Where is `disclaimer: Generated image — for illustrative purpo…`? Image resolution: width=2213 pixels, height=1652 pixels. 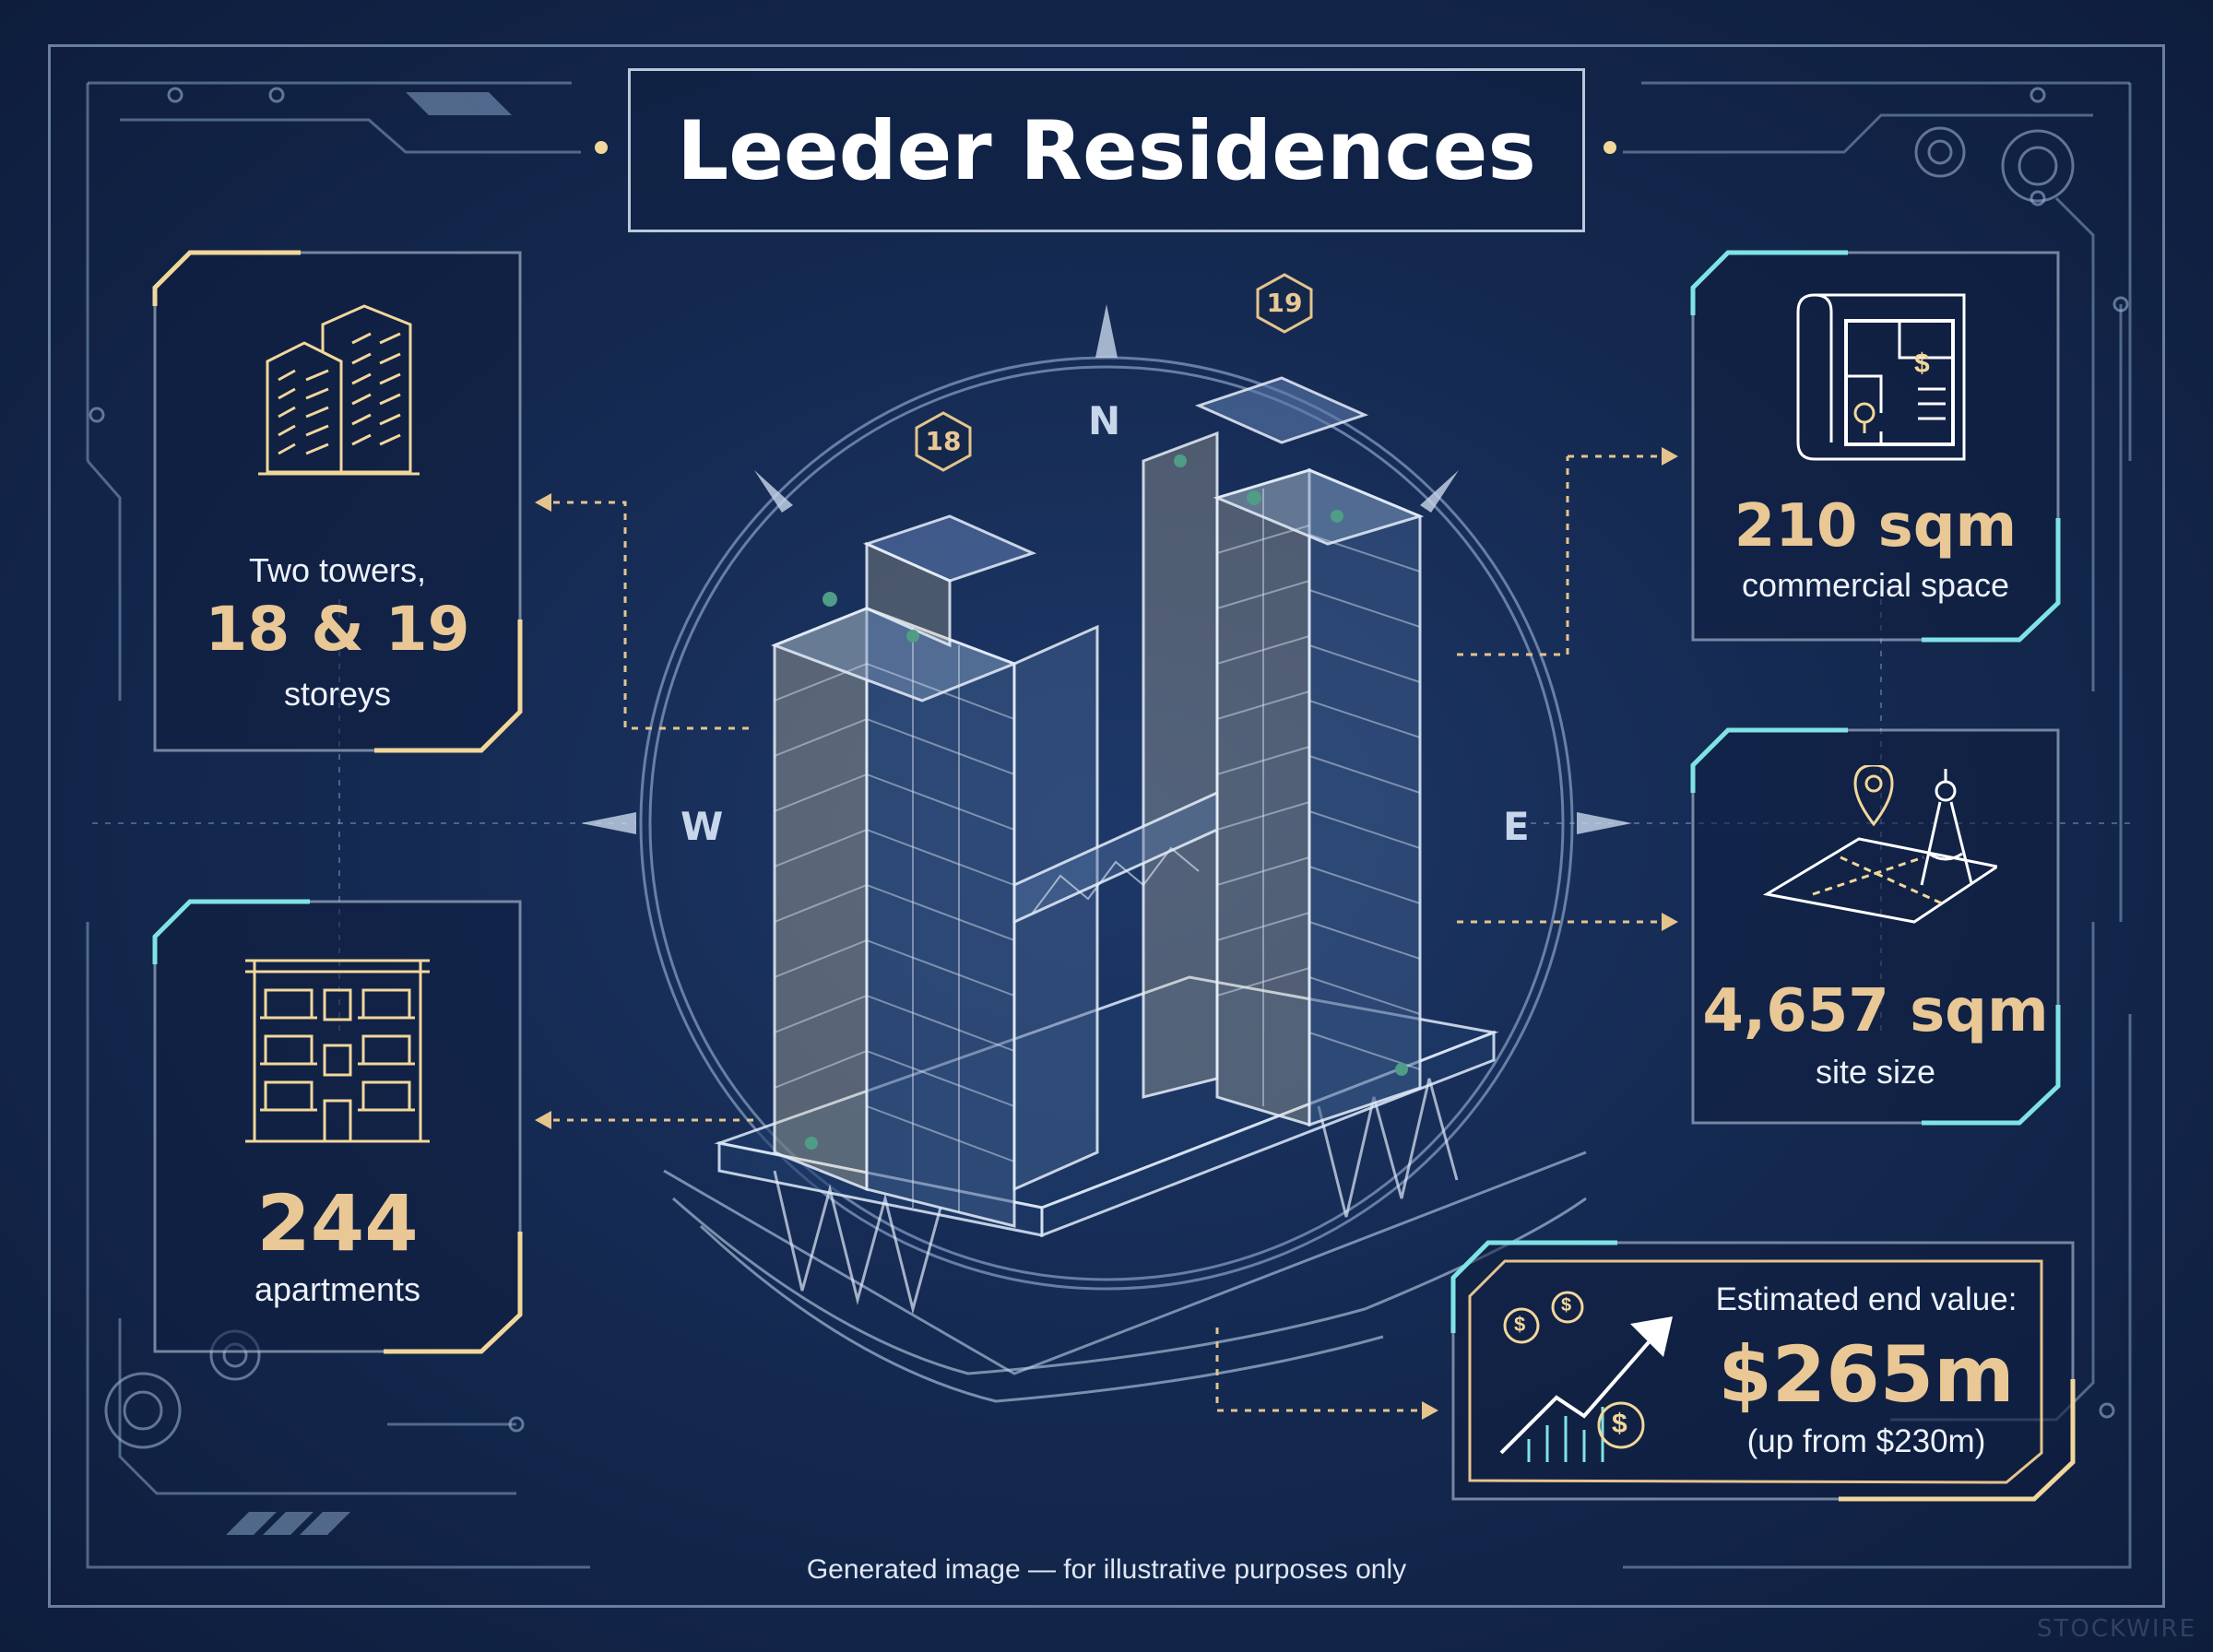
disclaimer: Generated image — for illustrative purpo… is located at coordinates (1106, 1569).